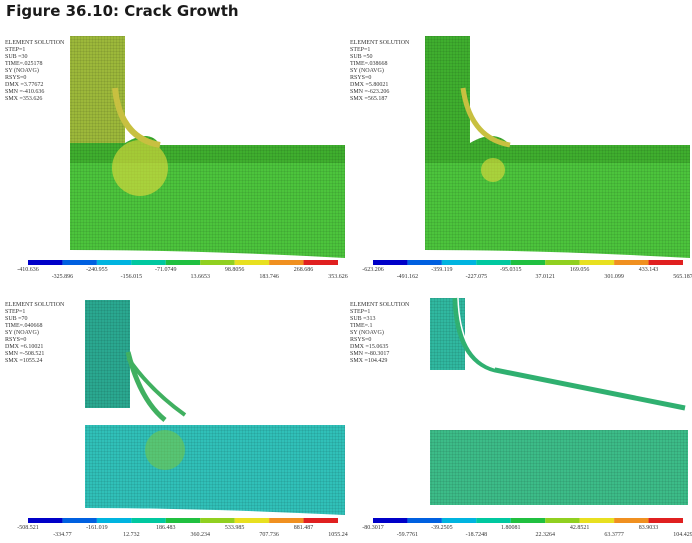  I want to click on figure-title: Figure 36.10: Crack Growth, so click(122, 11).